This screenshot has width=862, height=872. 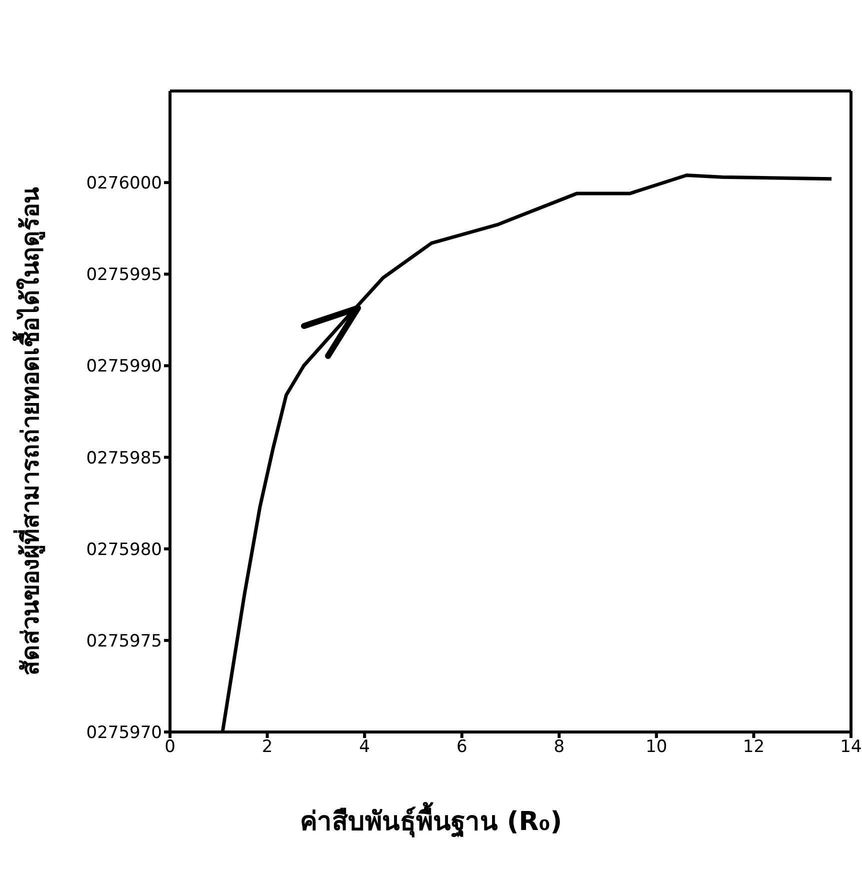 What do you see at coordinates (124, 550) in the screenshot?
I see `y-tick-label: 0275980` at bounding box center [124, 550].